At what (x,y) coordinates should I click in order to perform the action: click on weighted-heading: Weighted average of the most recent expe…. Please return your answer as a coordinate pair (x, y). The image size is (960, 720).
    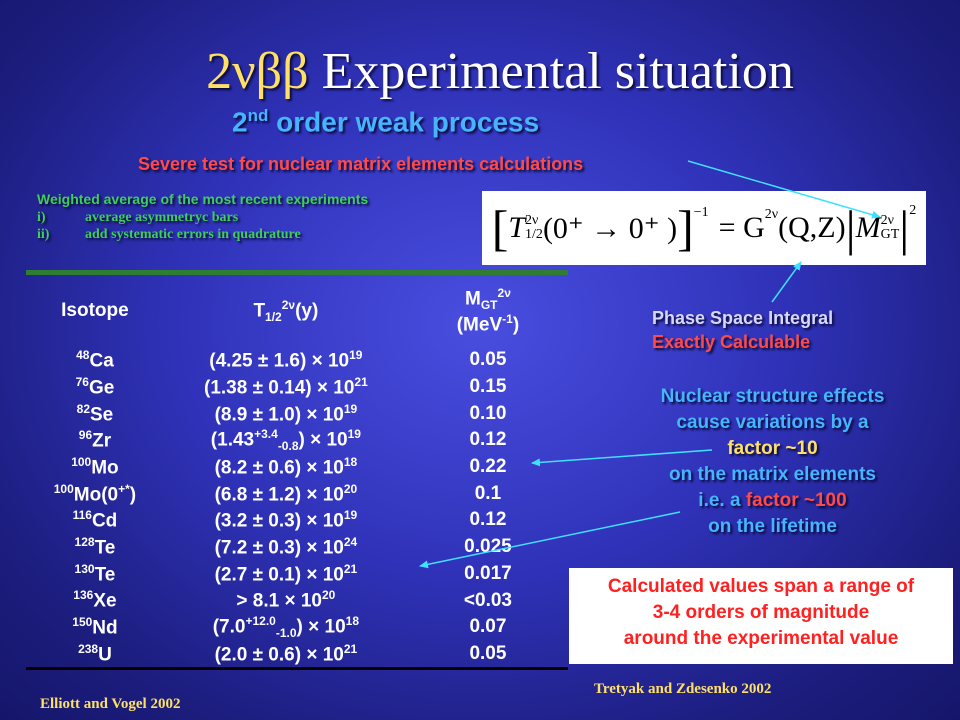
    Looking at the image, I should click on (203, 199).